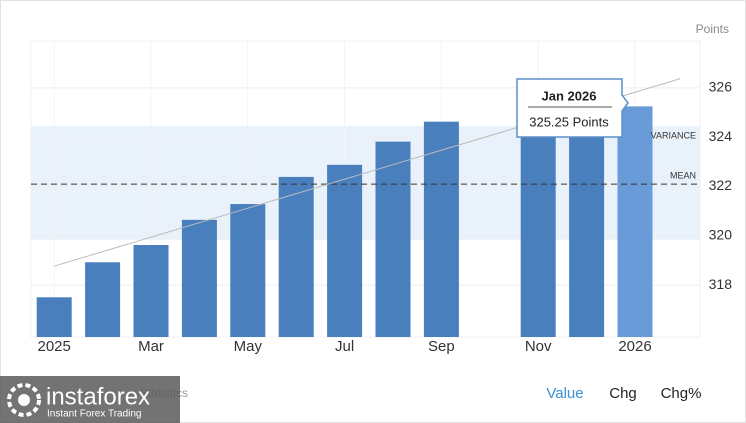 The height and width of the screenshot is (423, 746). Describe the element at coordinates (712, 29) in the screenshot. I see `y-axis-label: Points` at that location.